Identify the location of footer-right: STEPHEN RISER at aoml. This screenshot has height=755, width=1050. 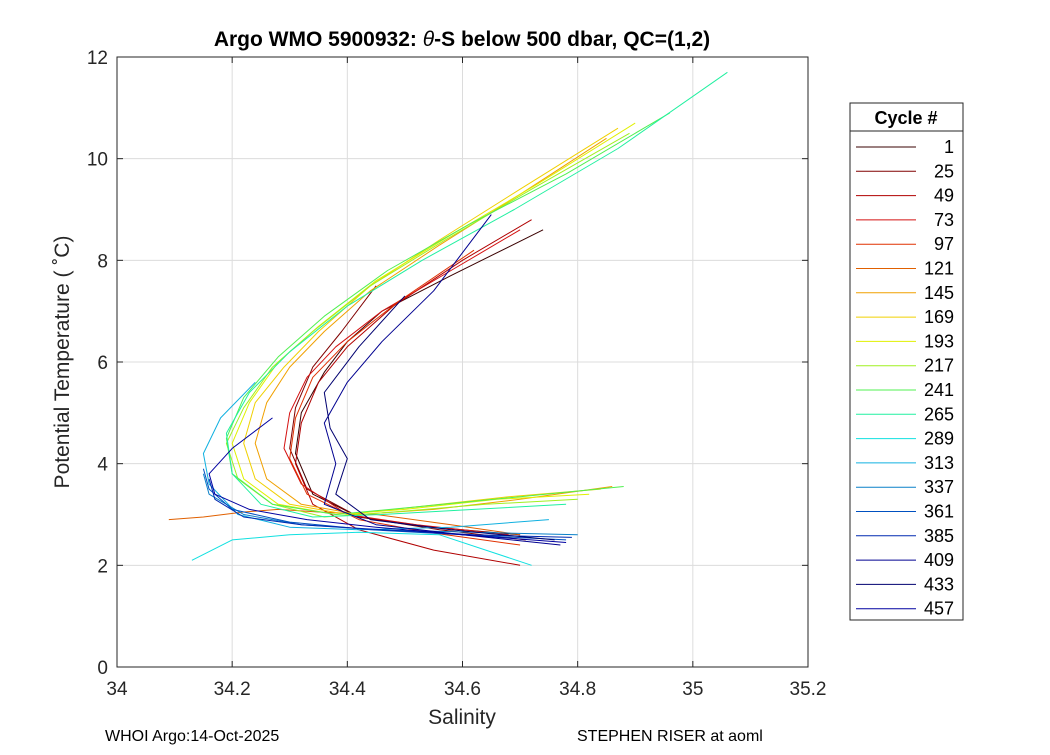
(670, 736).